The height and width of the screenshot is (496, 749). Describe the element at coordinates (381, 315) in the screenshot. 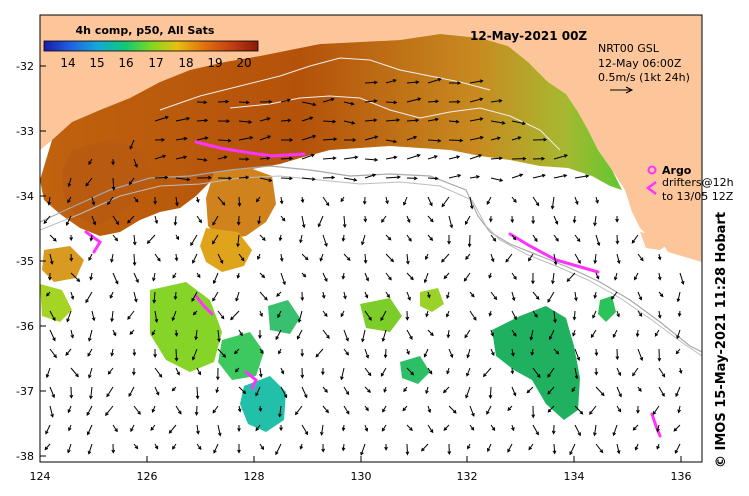

I see `sst-lime-patch` at that location.